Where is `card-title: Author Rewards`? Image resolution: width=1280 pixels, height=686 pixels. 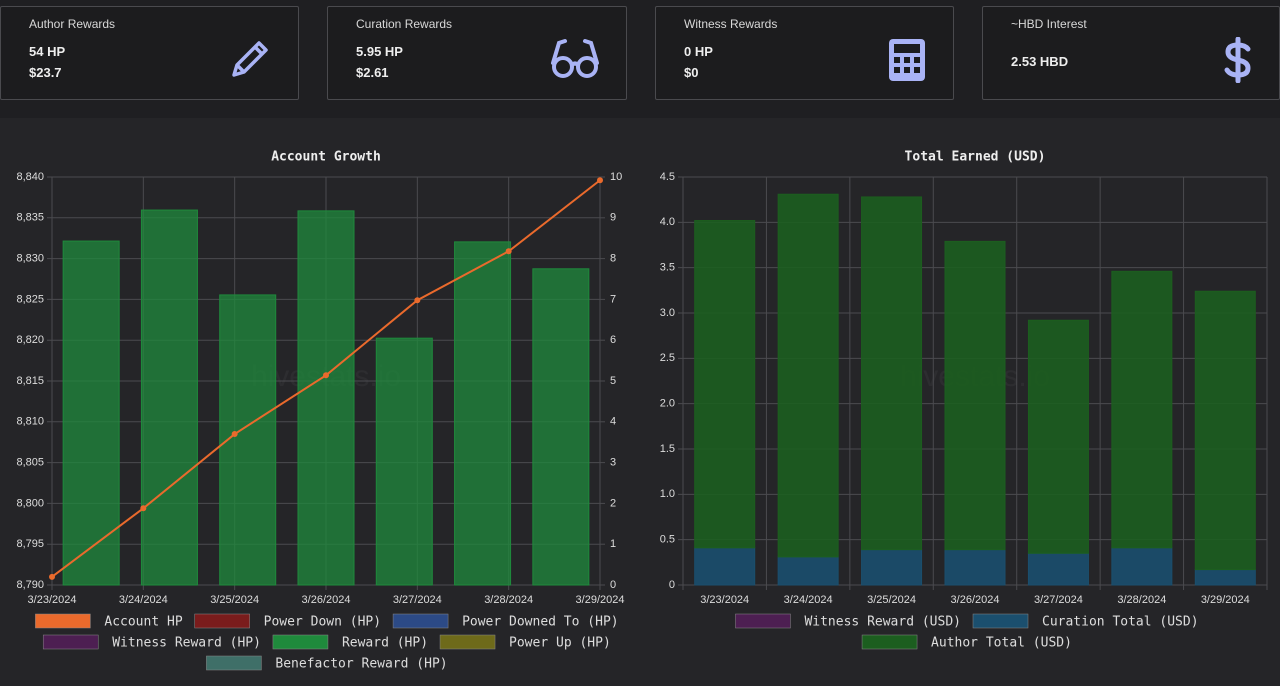 card-title: Author Rewards is located at coordinates (72, 24).